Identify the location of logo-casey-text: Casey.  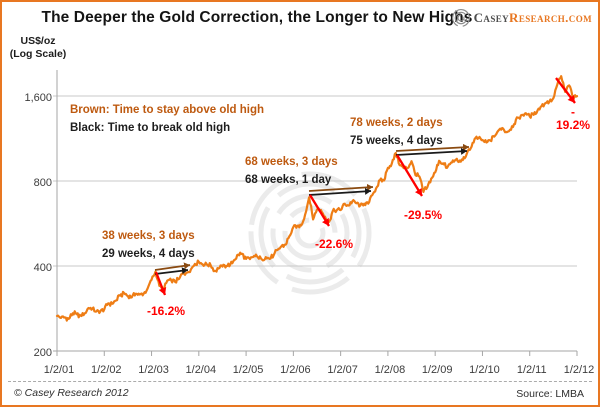
(491, 17).